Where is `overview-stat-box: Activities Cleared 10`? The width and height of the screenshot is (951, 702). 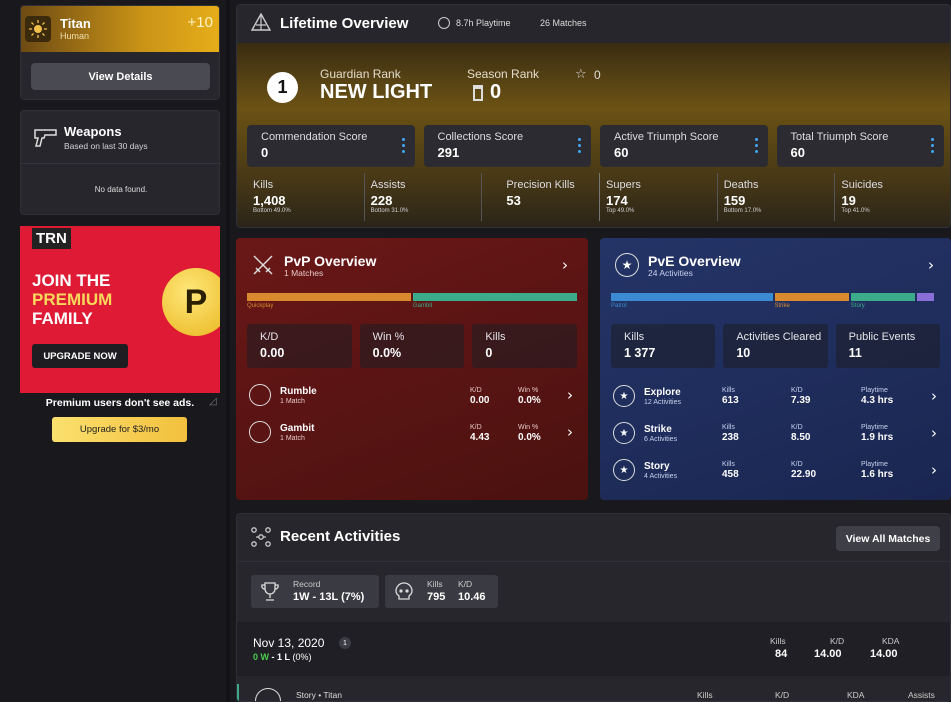 overview-stat-box: Activities Cleared 10 is located at coordinates (775, 346).